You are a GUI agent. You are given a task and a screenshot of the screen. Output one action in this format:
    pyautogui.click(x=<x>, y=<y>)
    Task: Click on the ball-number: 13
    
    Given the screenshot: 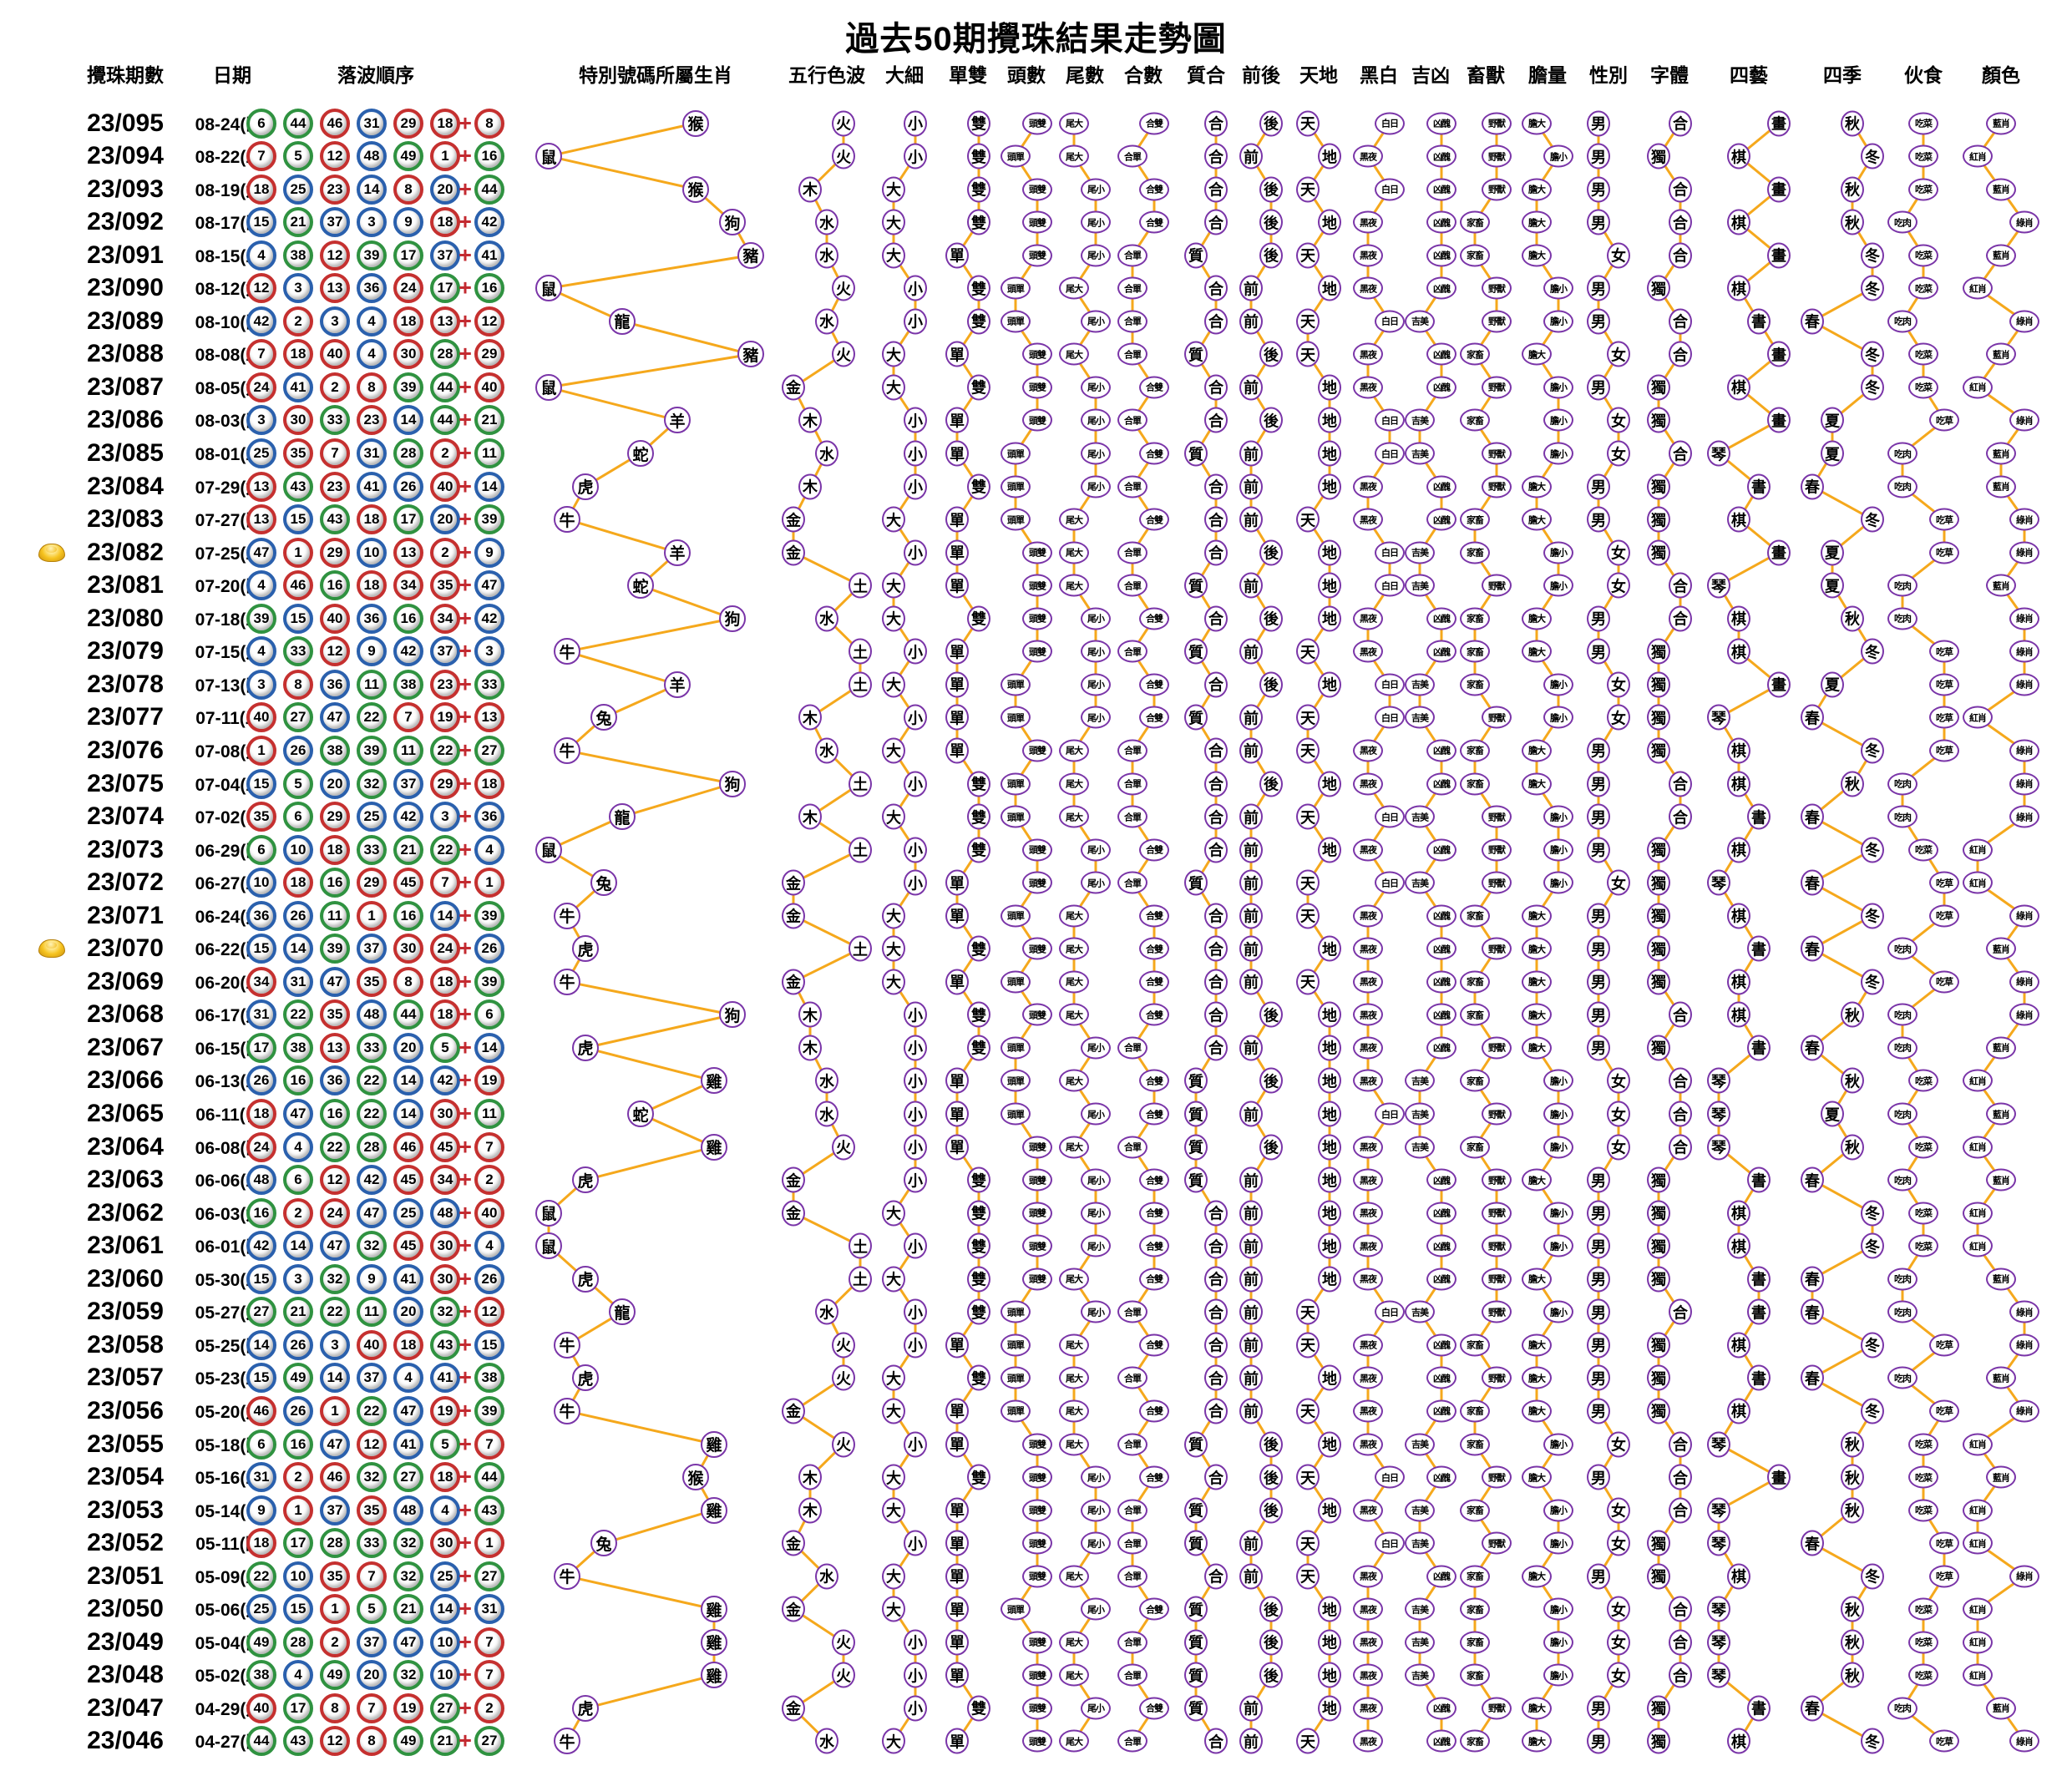 What is the action you would take?
    pyautogui.click(x=261, y=486)
    